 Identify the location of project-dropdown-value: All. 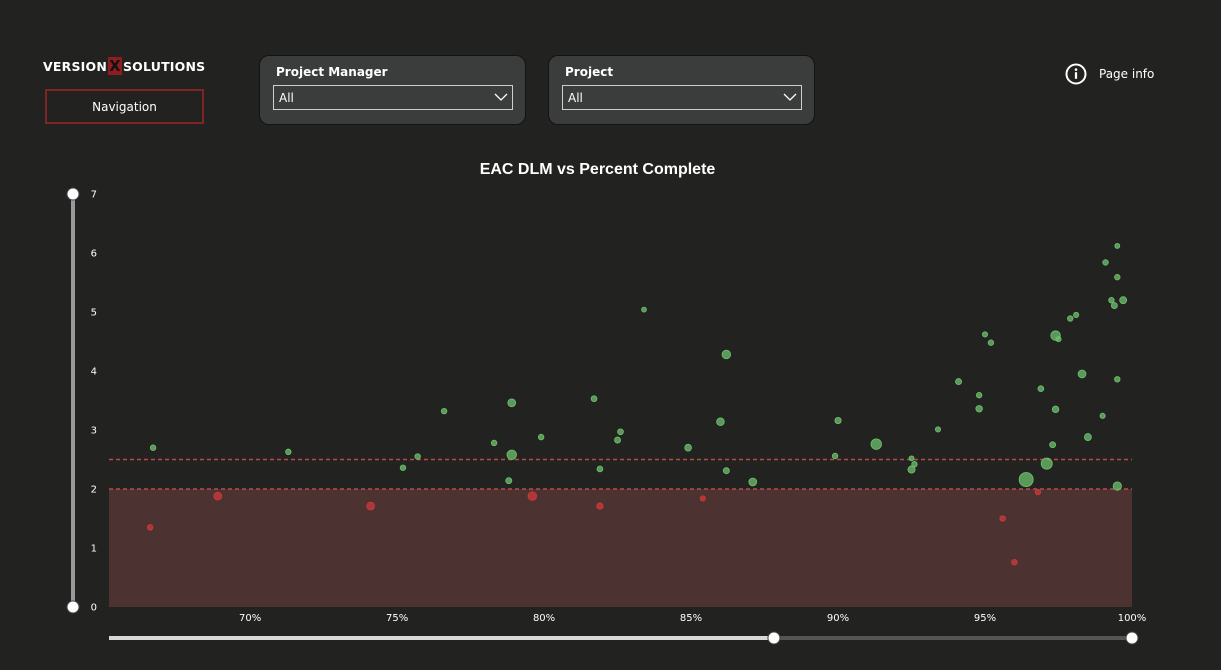
(575, 98).